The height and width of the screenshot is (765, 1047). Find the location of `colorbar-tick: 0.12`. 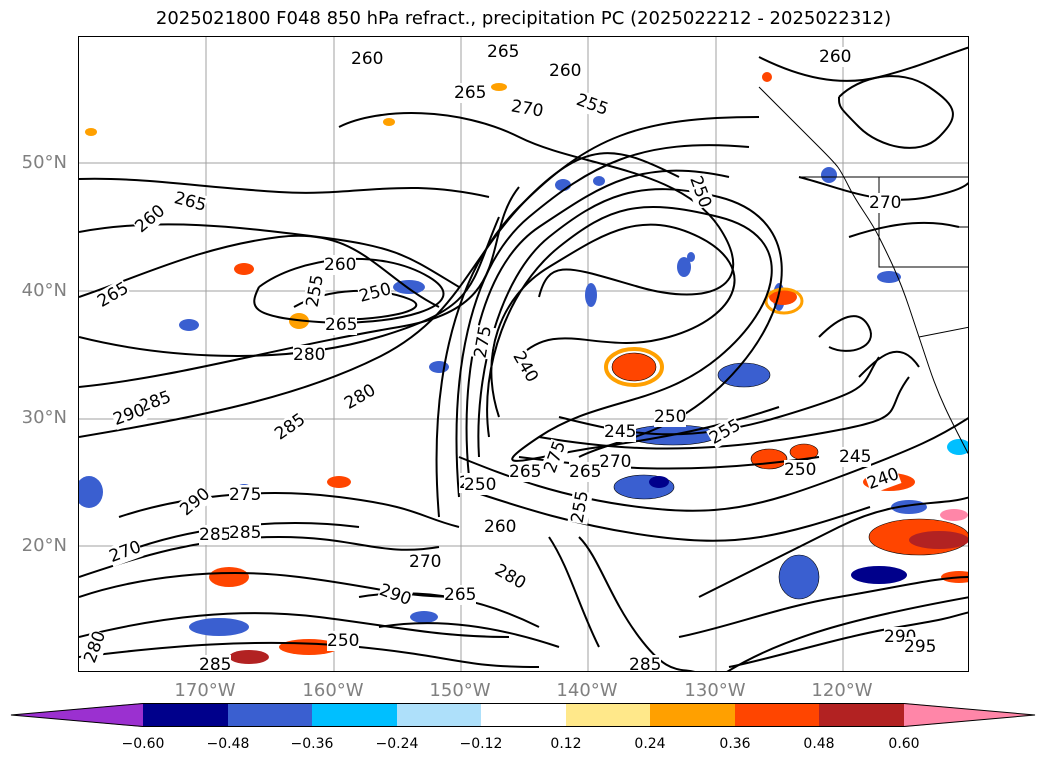

colorbar-tick: 0.12 is located at coordinates (566, 744).